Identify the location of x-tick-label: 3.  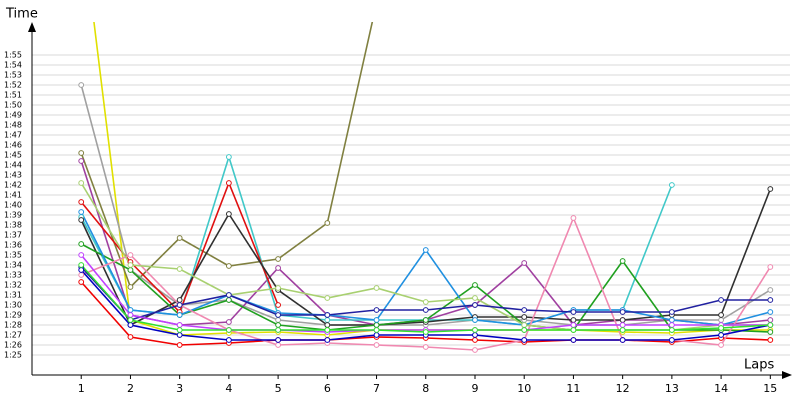
(179, 388).